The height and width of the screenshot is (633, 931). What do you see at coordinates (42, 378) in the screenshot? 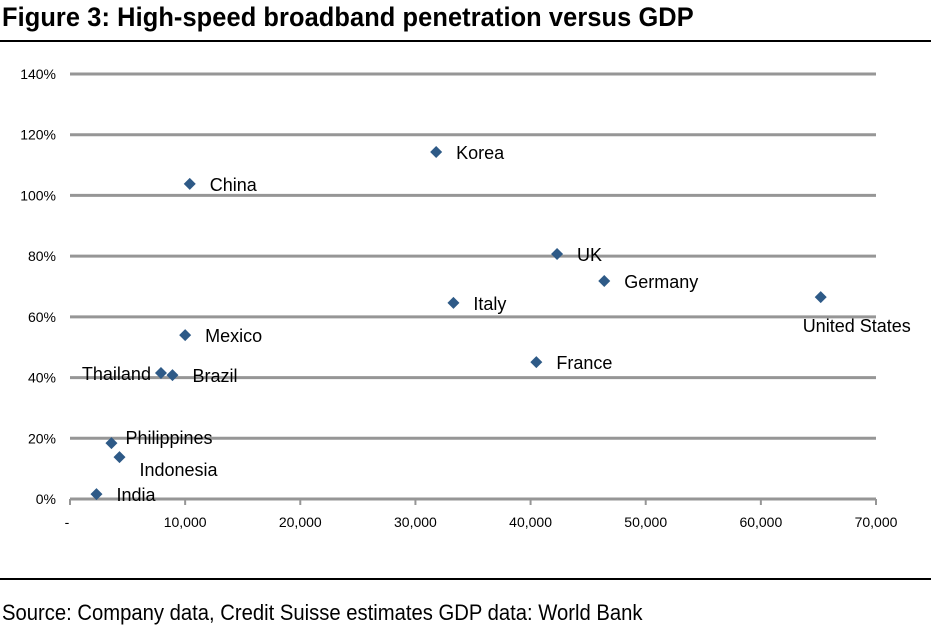
I see `y-tick-label: 40%` at bounding box center [42, 378].